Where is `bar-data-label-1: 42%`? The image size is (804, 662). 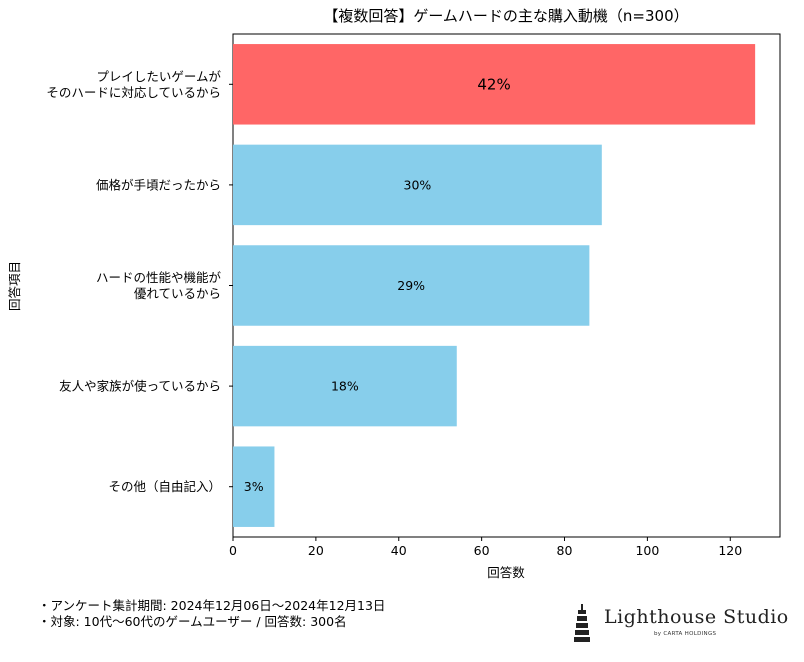
bar-data-label-1: 42% is located at coordinates (493, 84).